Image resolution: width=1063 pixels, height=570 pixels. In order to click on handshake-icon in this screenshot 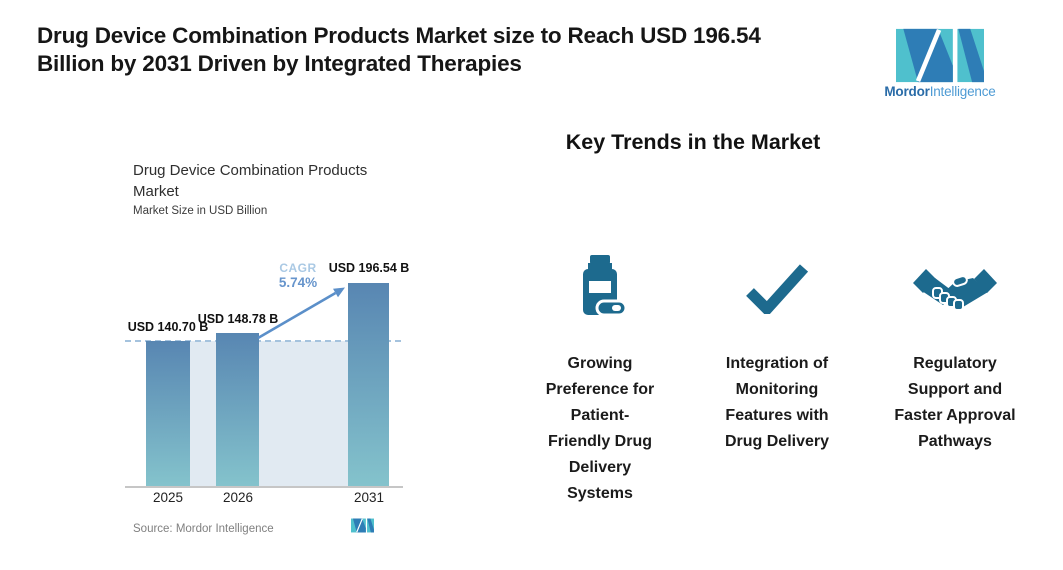, I will do `click(955, 290)`.